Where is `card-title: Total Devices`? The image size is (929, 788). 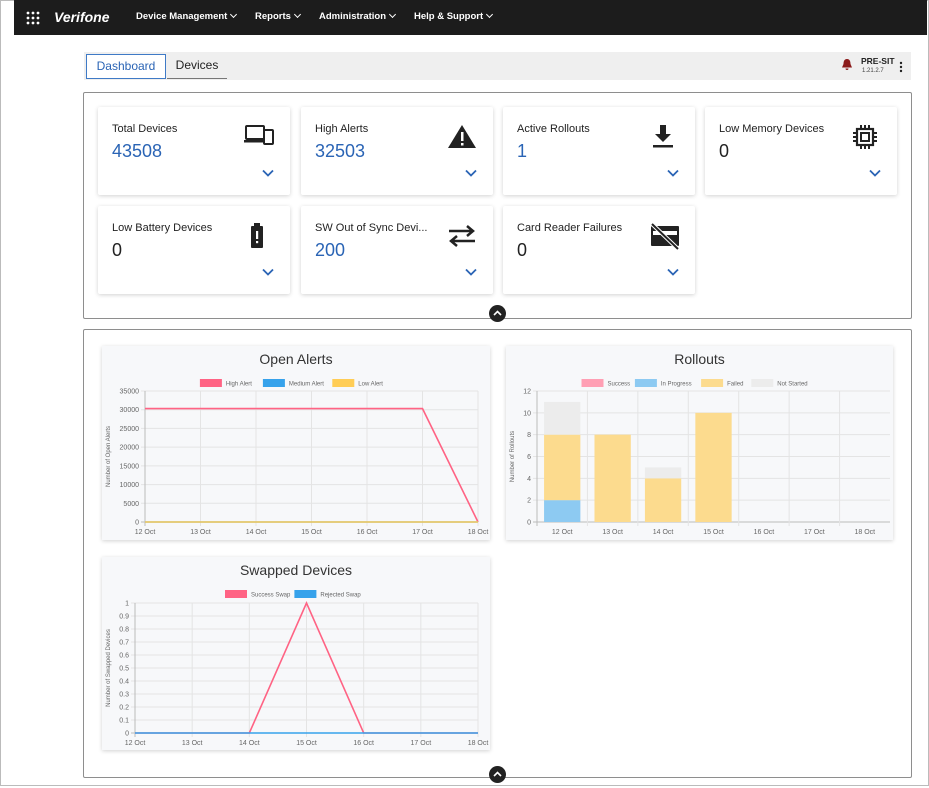 card-title: Total Devices is located at coordinates (145, 129).